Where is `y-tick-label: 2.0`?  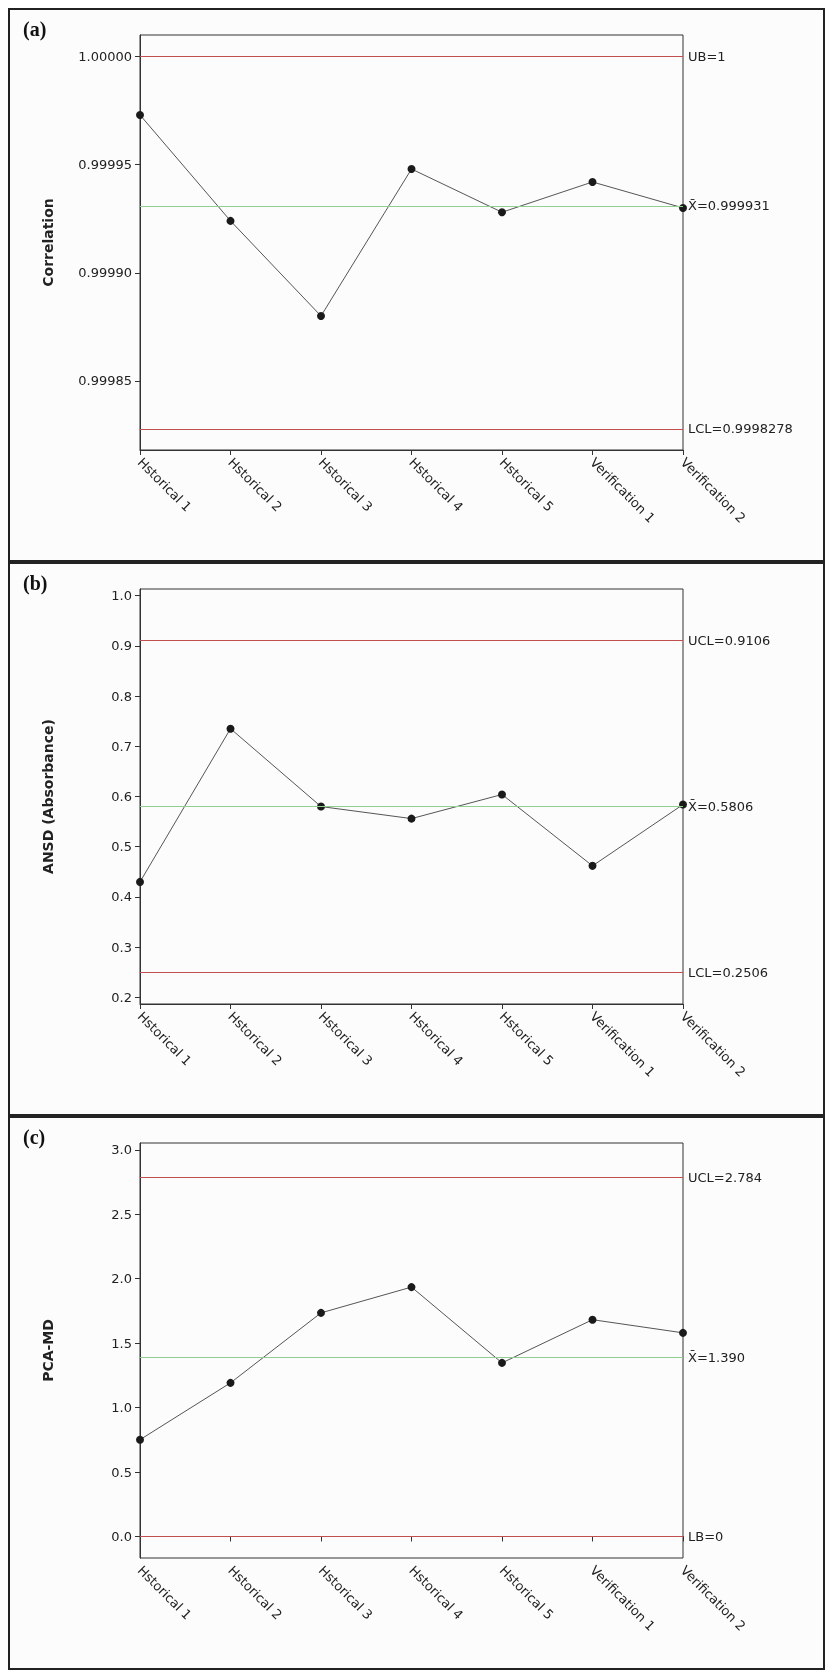 y-tick-label: 2.0 is located at coordinates (121, 1279).